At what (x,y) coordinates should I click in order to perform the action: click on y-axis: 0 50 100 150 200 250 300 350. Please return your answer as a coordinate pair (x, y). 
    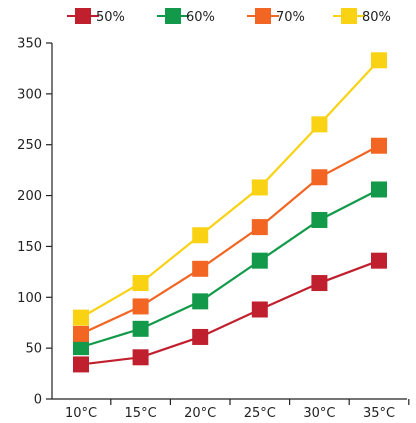
    Looking at the image, I should click on (35, 222).